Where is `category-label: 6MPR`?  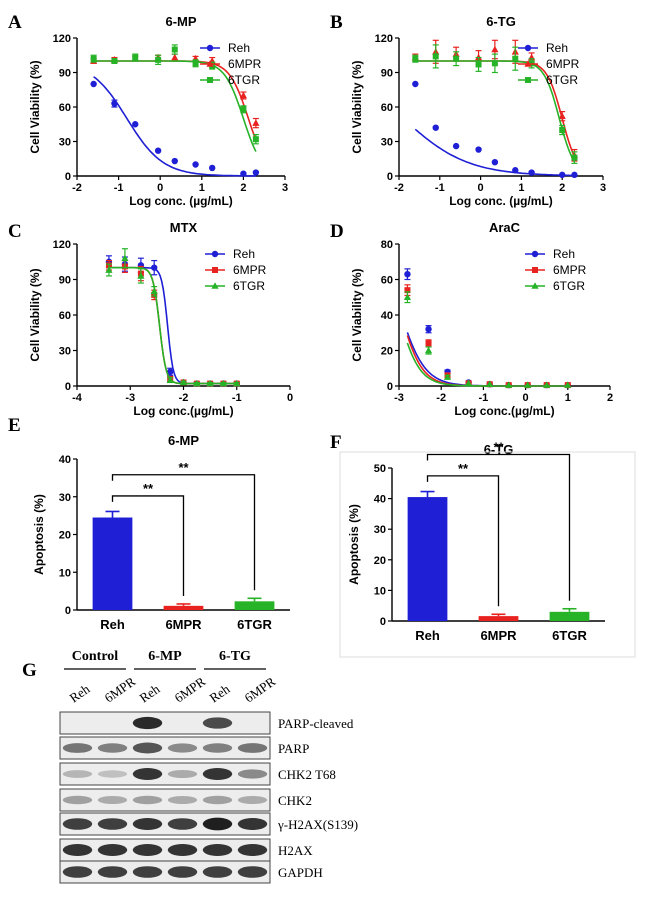
category-label: 6MPR is located at coordinates (498, 635).